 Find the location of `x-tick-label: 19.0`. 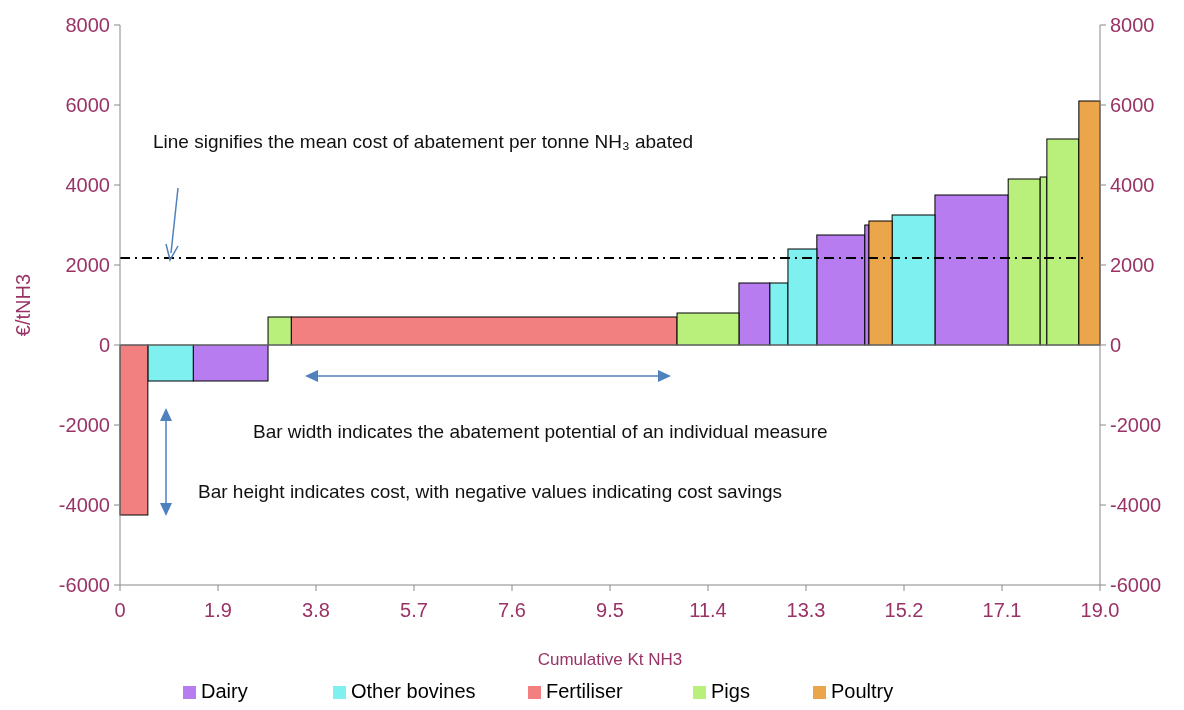

x-tick-label: 19.0 is located at coordinates (1100, 610).